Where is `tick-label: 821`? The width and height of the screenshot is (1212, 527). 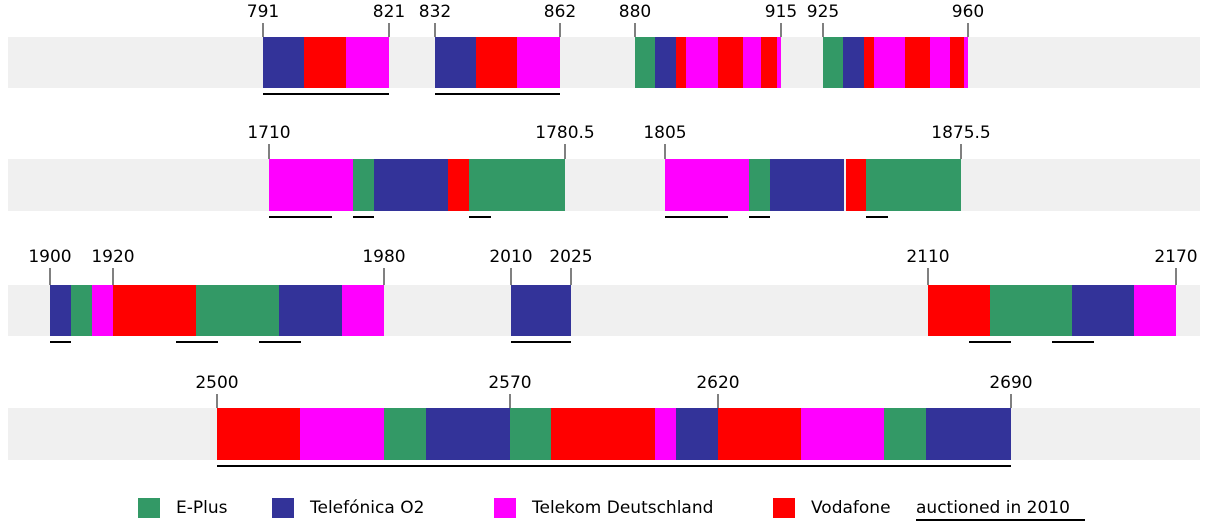 tick-label: 821 is located at coordinates (389, 12).